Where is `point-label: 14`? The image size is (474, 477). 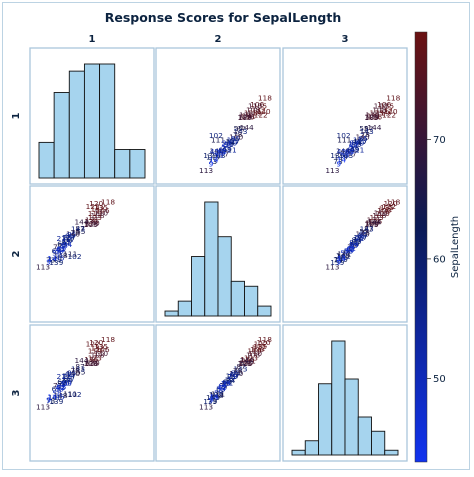 point-label: 14 is located at coordinates (342, 258).